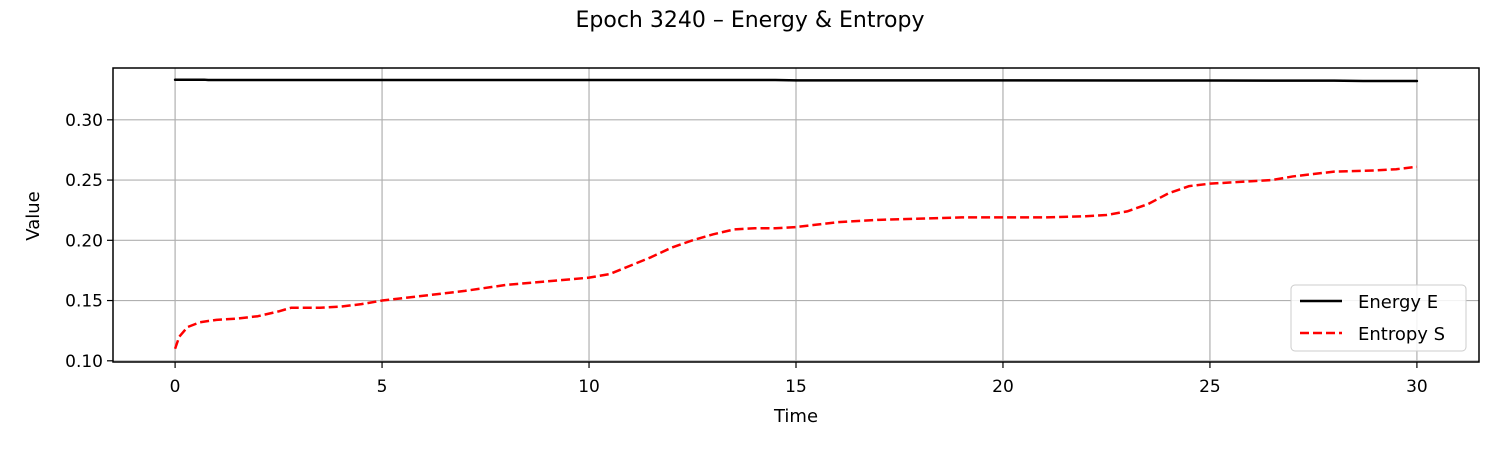  I want to click on x-tick-label: 0, so click(175, 387).